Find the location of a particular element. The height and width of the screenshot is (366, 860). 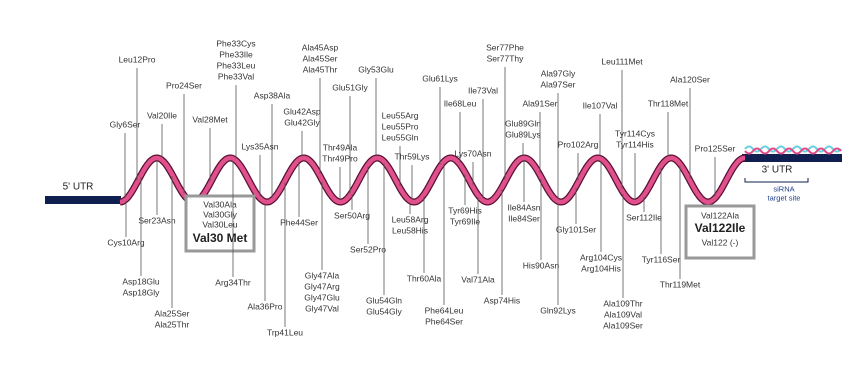

box-line: Val30Ala is located at coordinates (220, 204).